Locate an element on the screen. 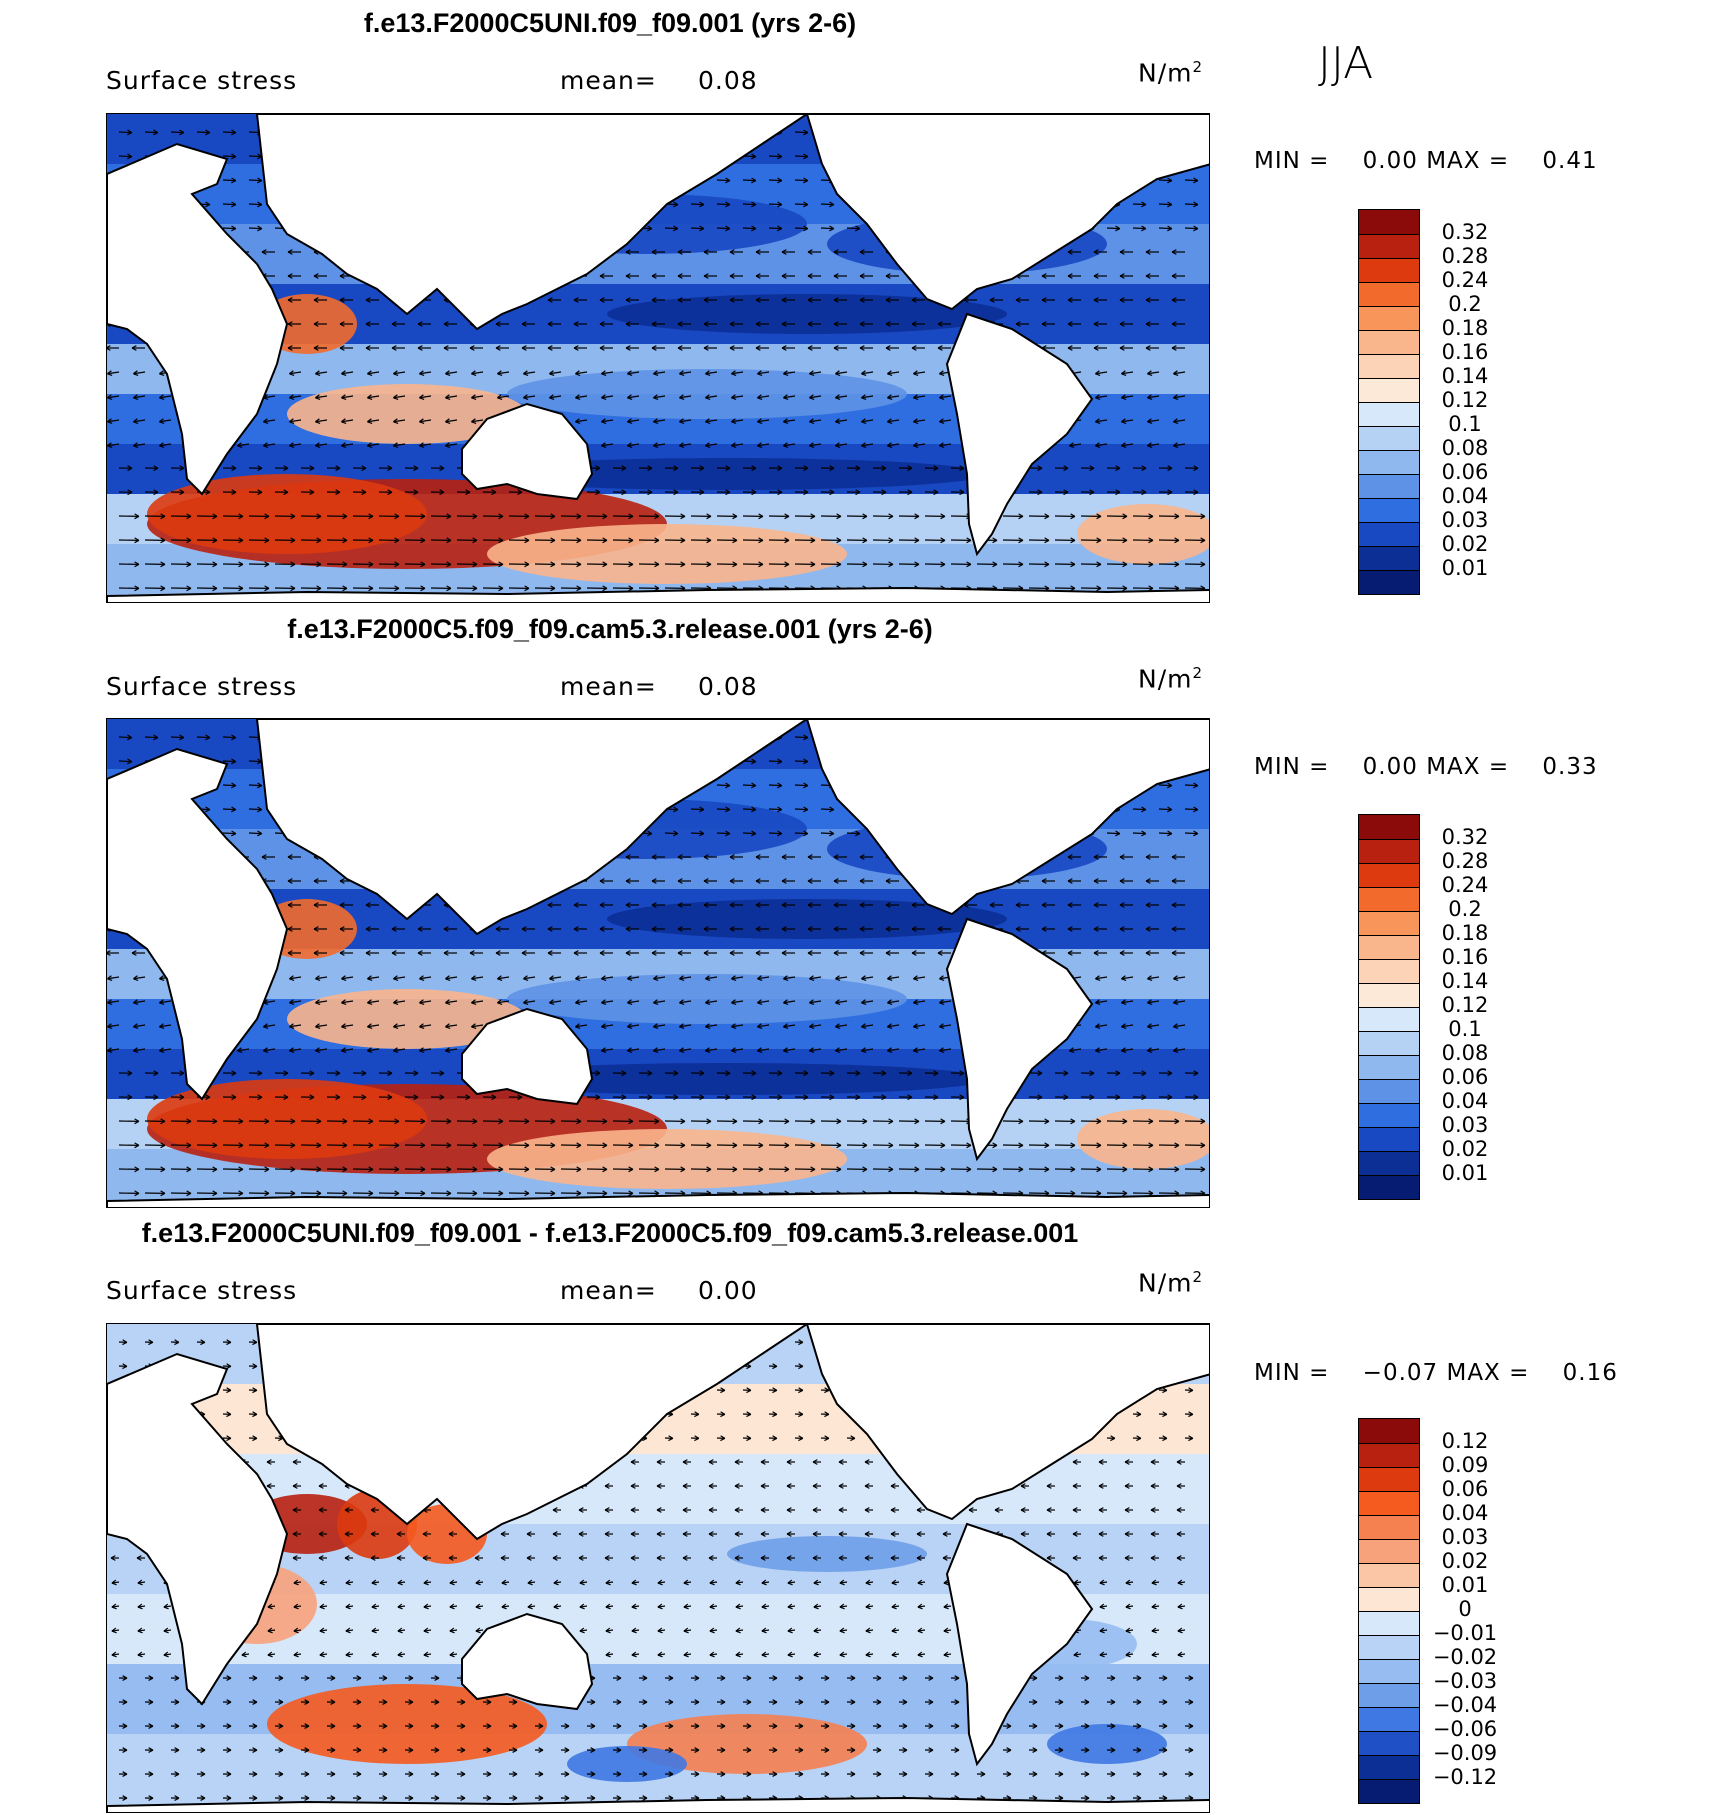 This screenshot has width=1710, height=1815. colorbar-tick-label: 0.09 is located at coordinates (1465, 1465).